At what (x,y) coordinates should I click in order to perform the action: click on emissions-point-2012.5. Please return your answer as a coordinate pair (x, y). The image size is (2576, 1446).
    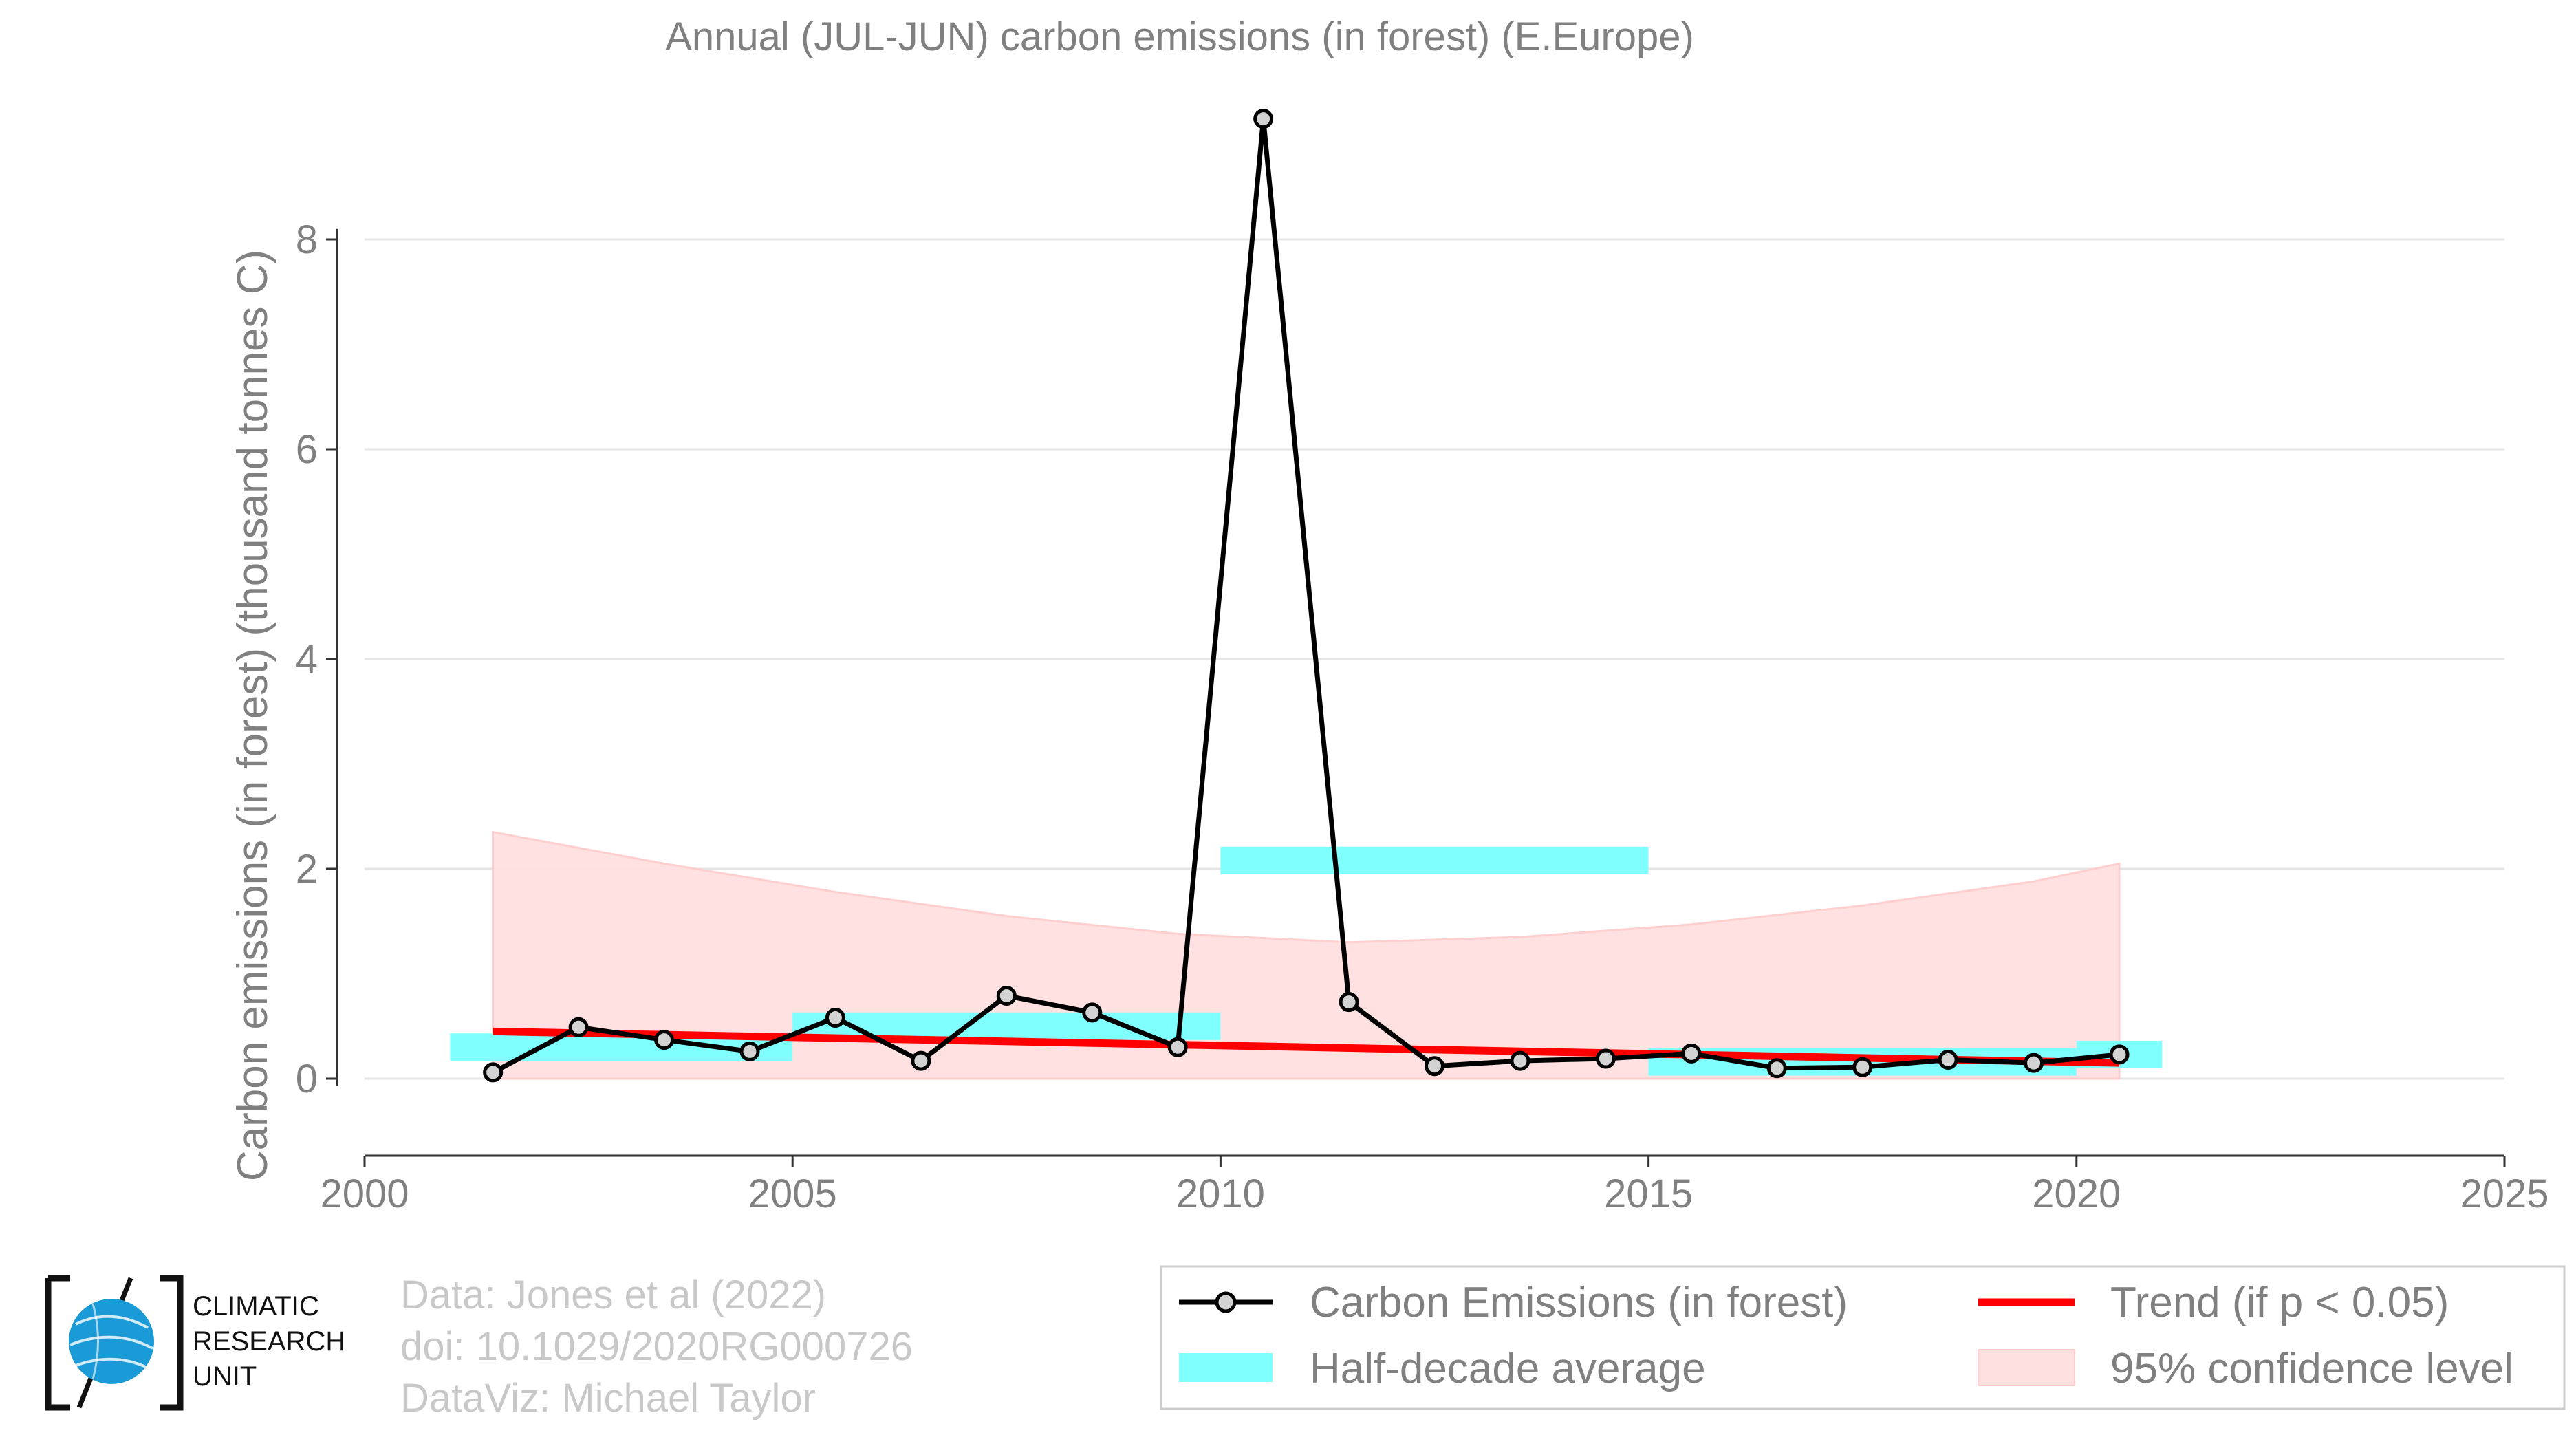
    Looking at the image, I should click on (1434, 1066).